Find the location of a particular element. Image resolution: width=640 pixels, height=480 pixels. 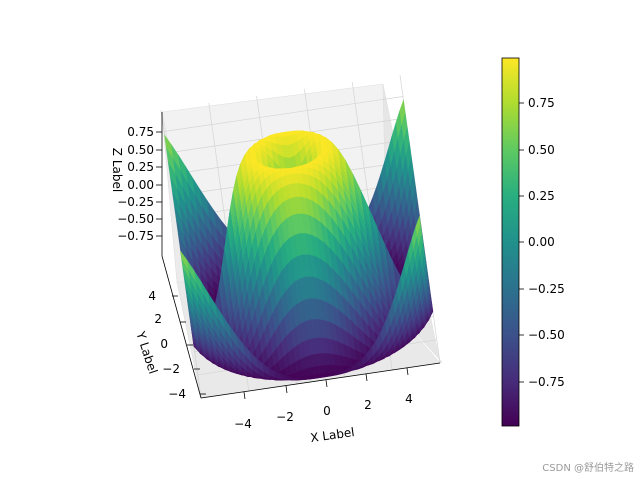

z-tick-label: 0.00 is located at coordinates (140, 185).